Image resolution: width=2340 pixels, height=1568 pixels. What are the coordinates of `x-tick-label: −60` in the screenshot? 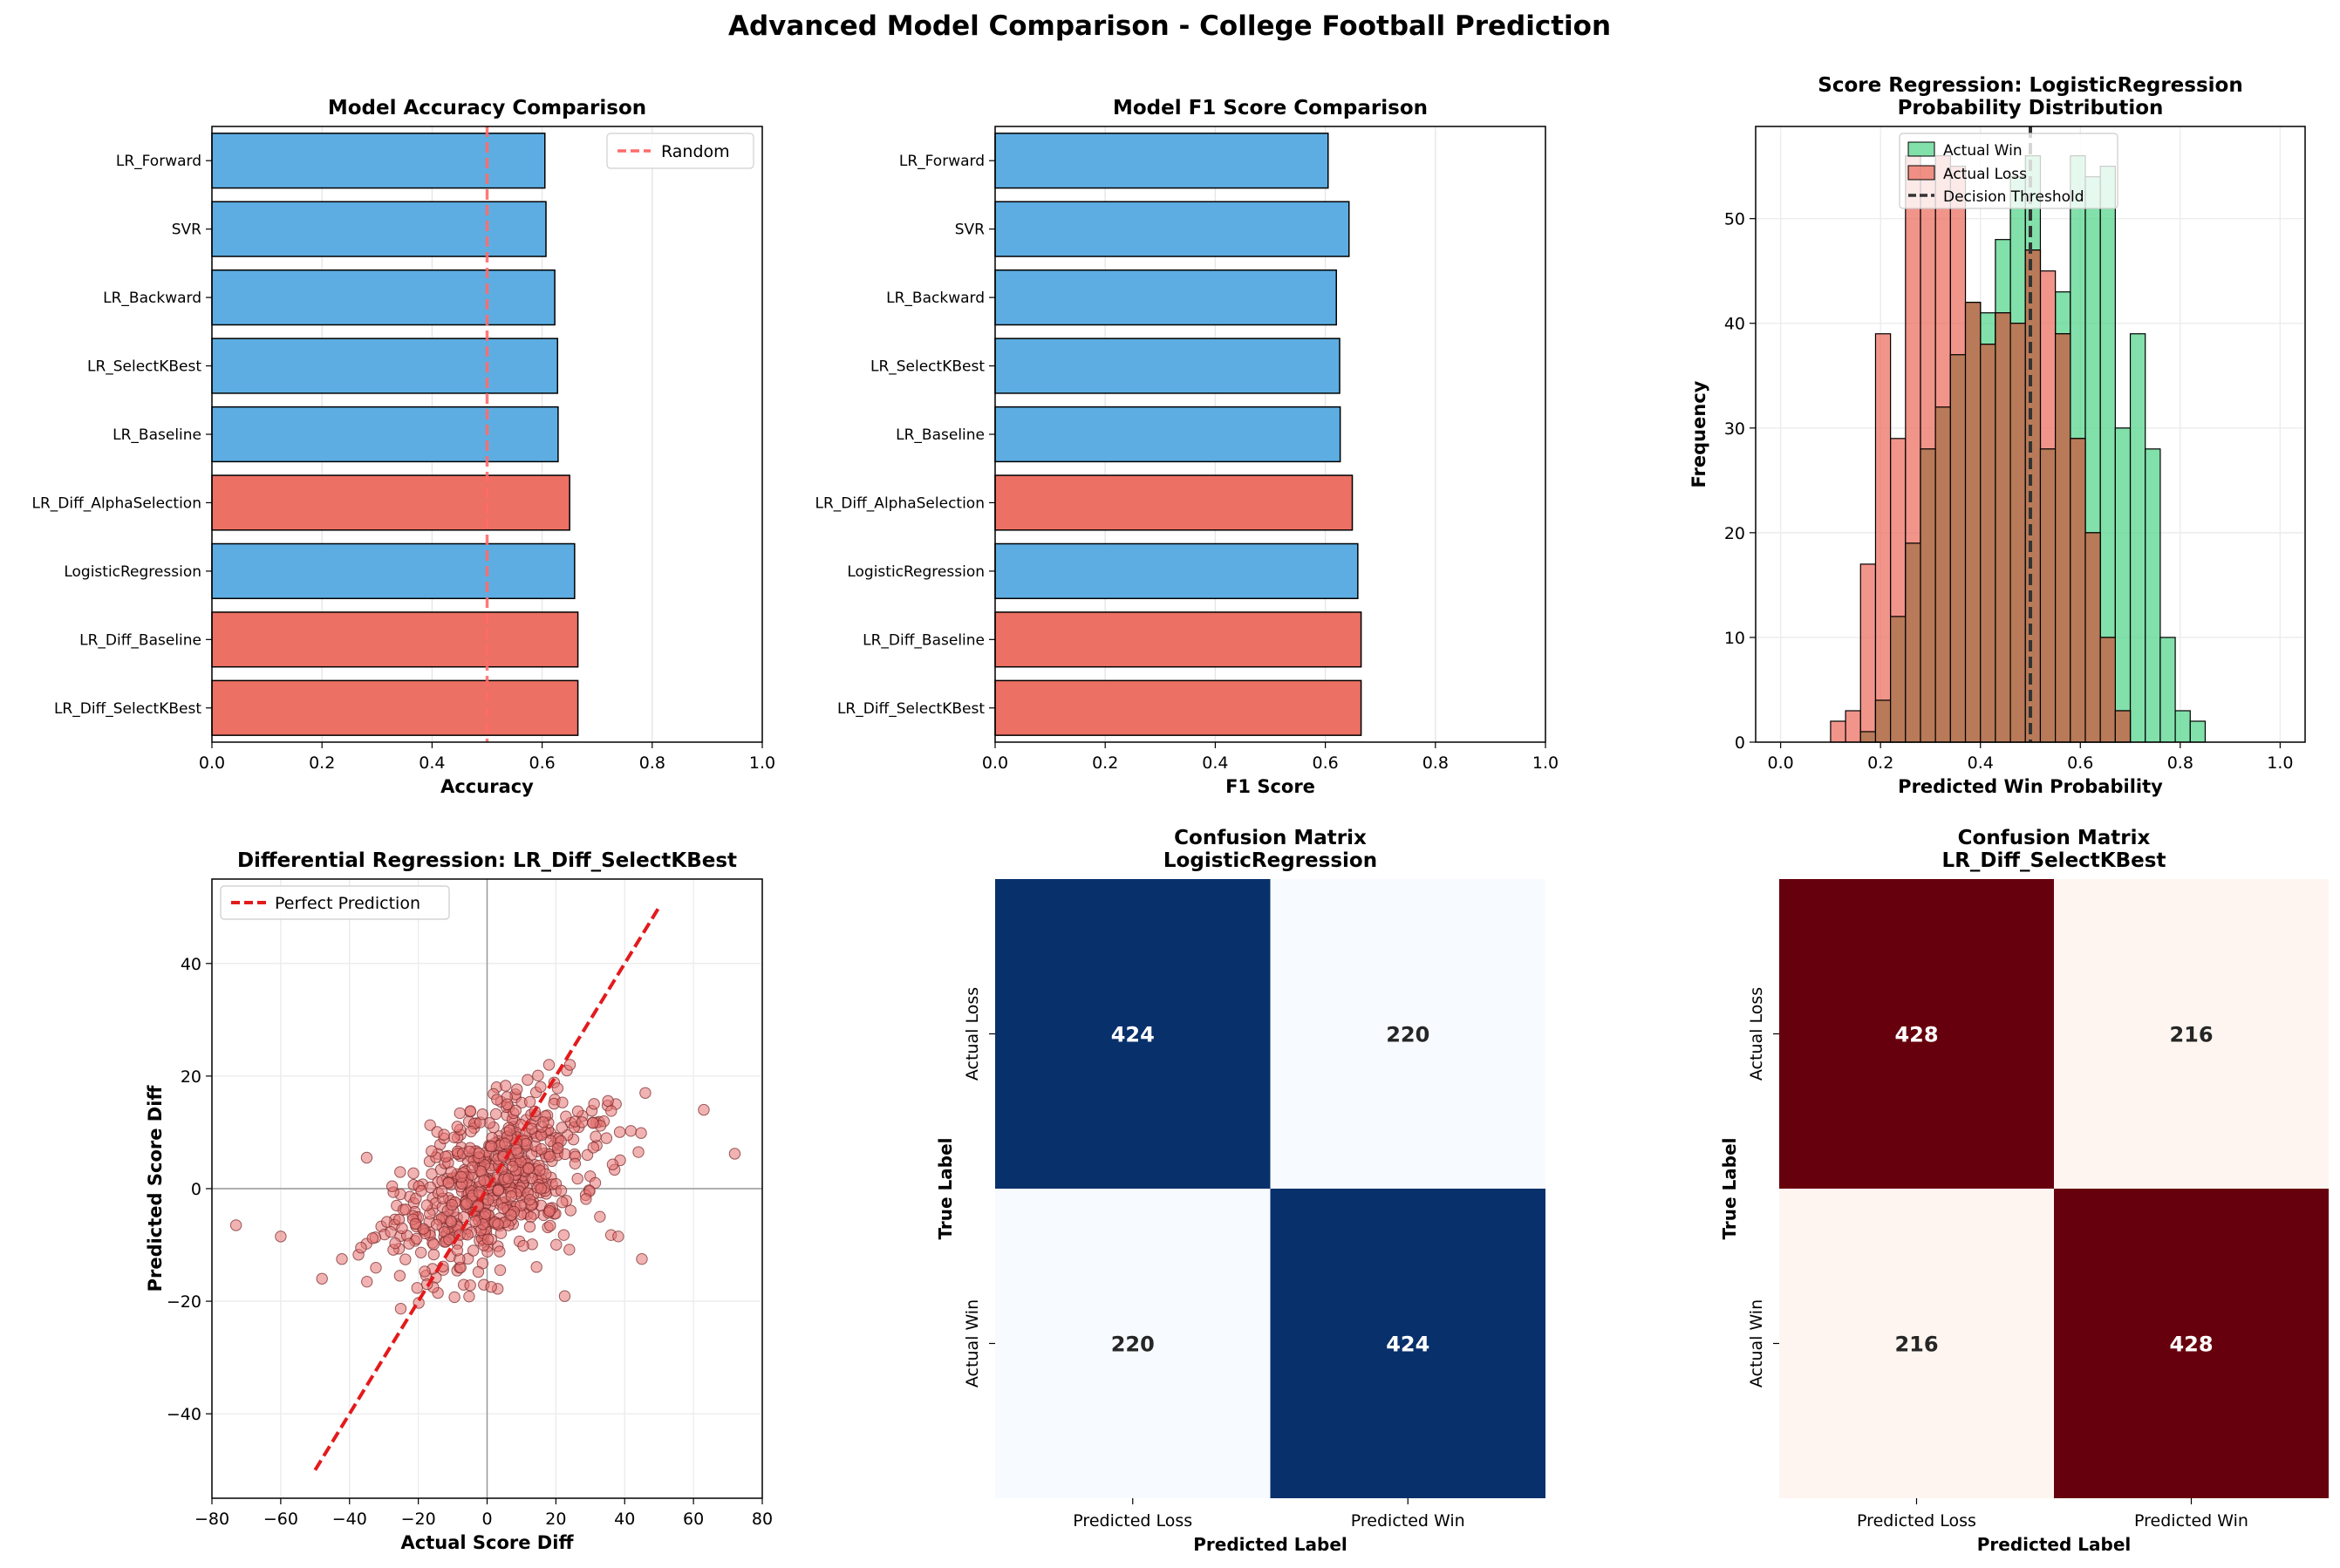 It's located at (280, 1519).